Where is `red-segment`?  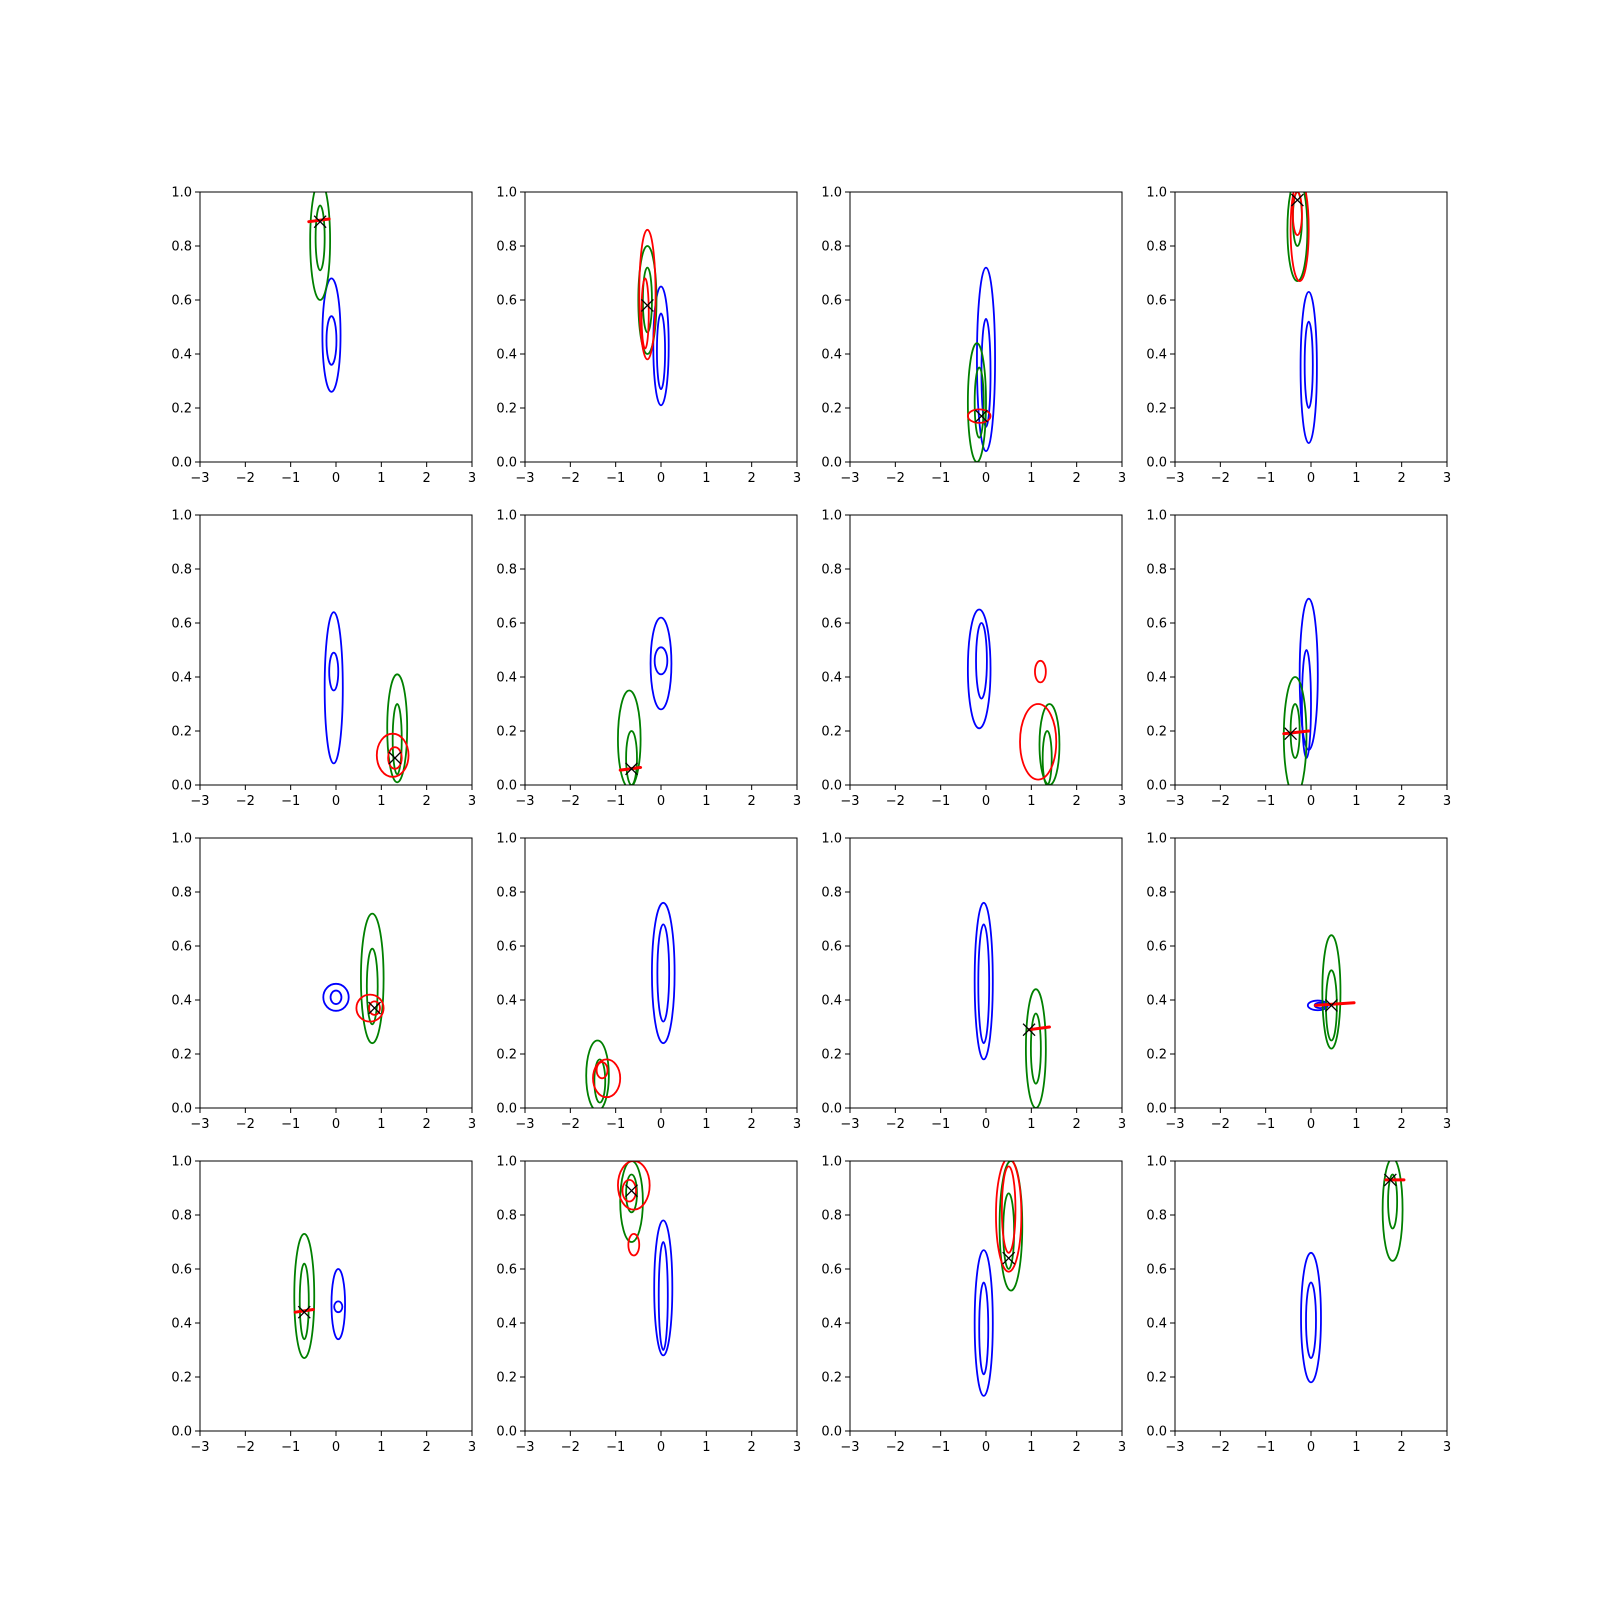
red-segment is located at coordinates (630, 768).